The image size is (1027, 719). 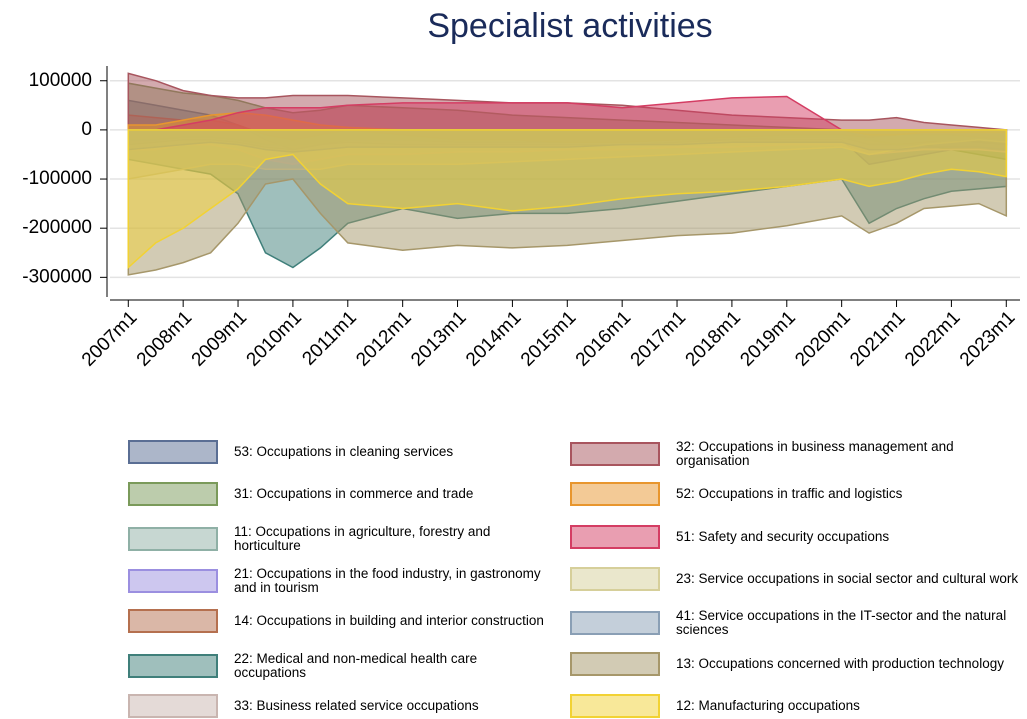 I want to click on x-tick-label: 2012m1, so click(x=383, y=338).